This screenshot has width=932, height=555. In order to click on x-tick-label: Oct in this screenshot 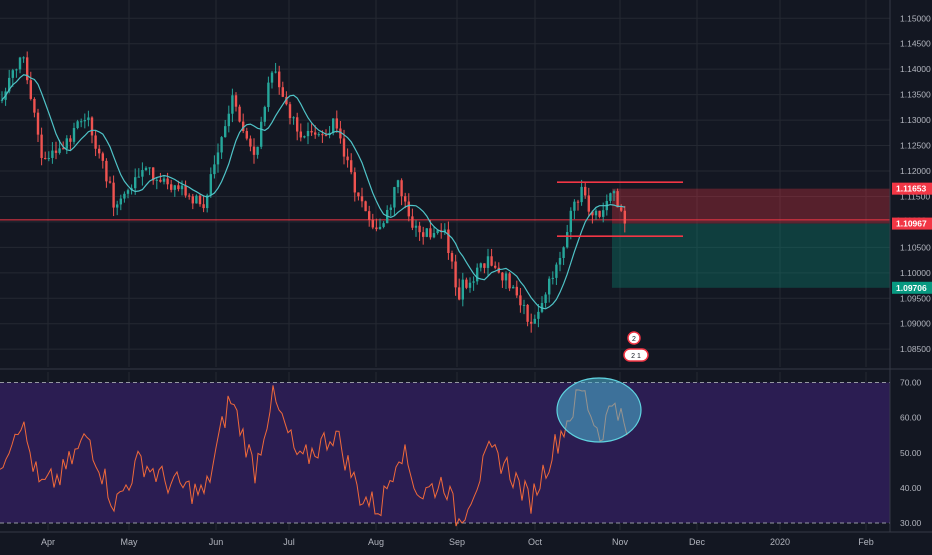, I will do `click(535, 542)`.